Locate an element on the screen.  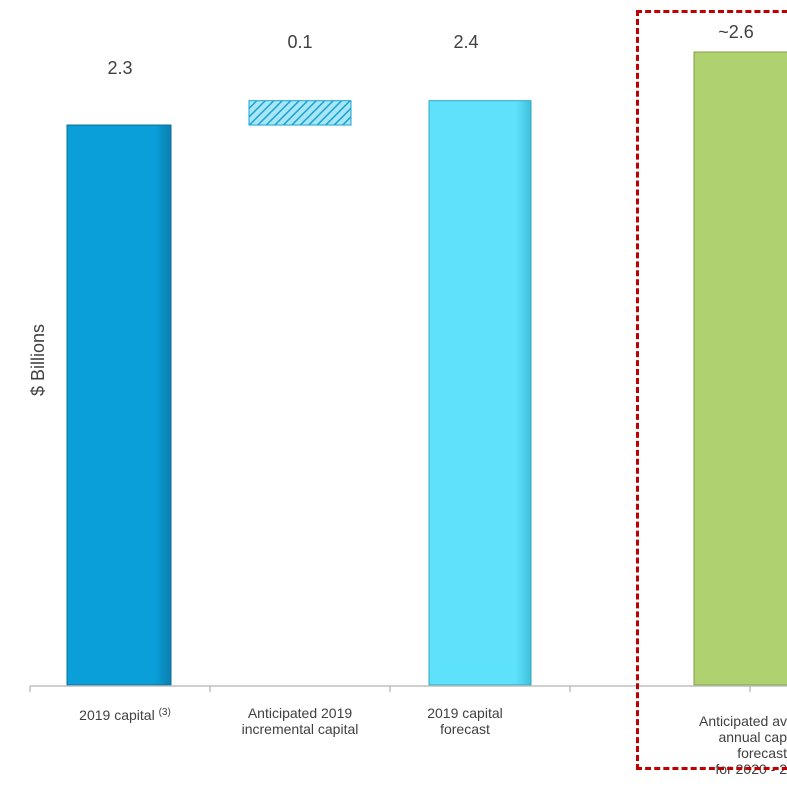
footnote-marker: (3) is located at coordinates (164, 712).